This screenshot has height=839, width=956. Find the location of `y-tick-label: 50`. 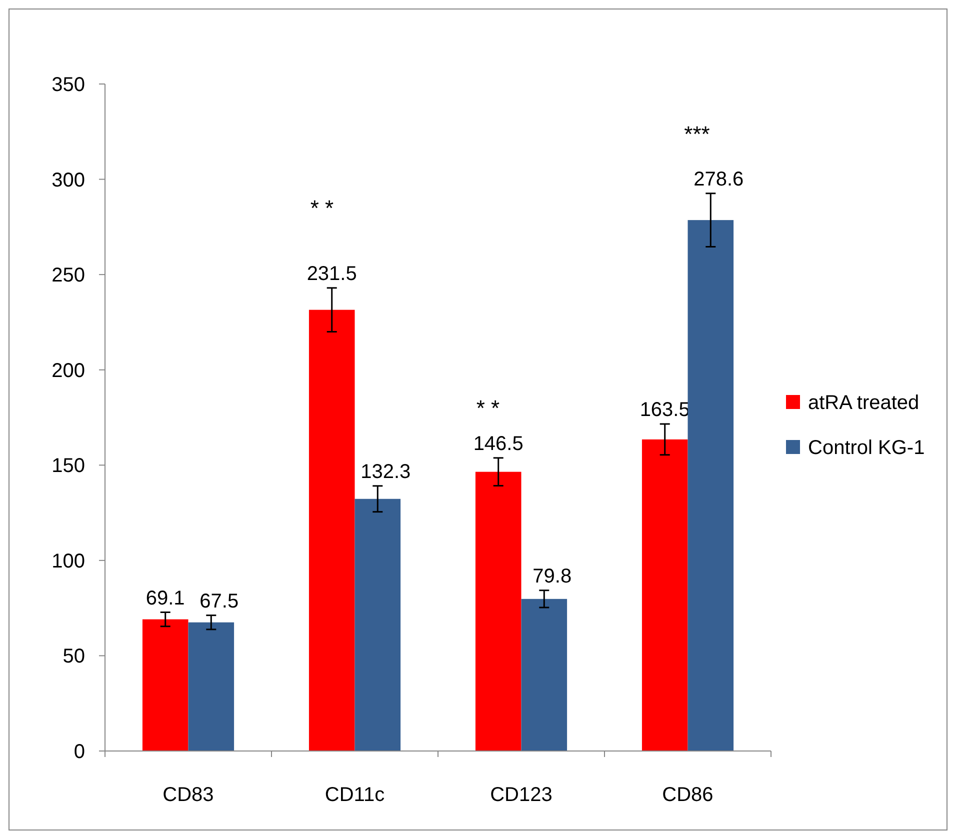

y-tick-label: 50 is located at coordinates (73, 657).